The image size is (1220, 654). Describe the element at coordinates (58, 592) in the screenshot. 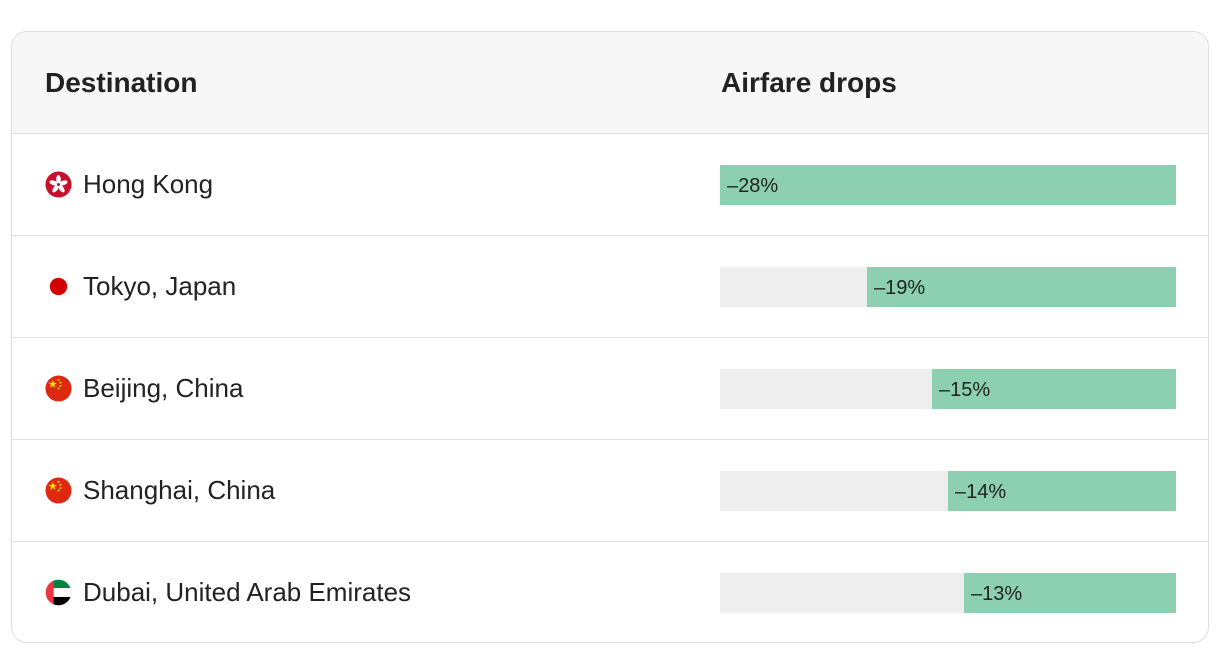

I see `uae-flag-icon` at that location.